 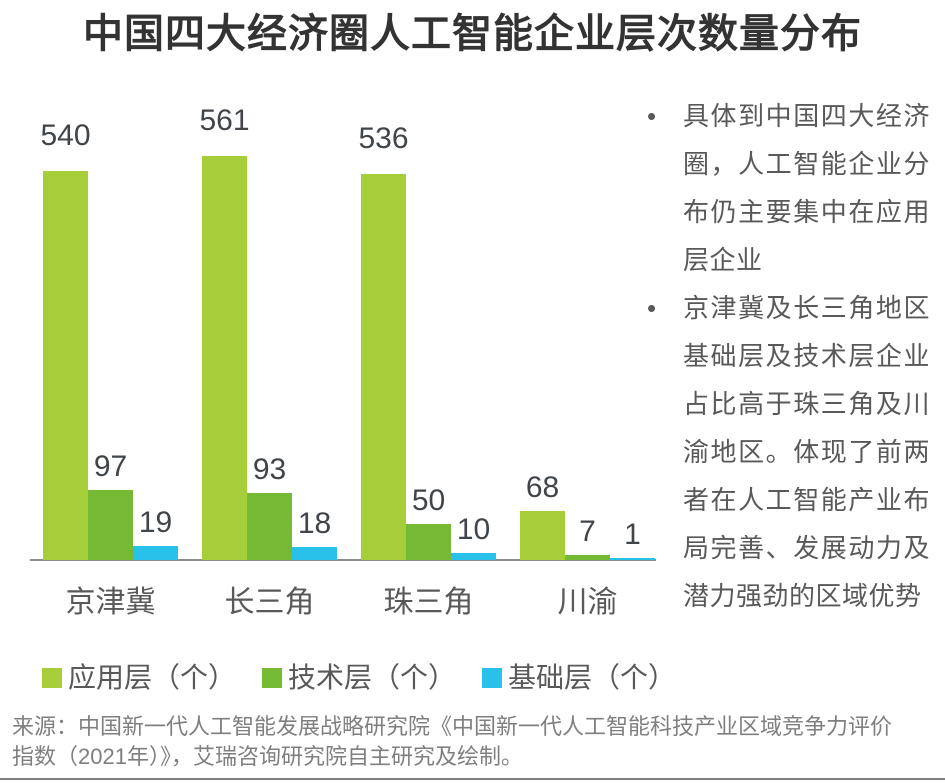 What do you see at coordinates (632, 559) in the screenshot?
I see `bar-s2-c3` at bounding box center [632, 559].